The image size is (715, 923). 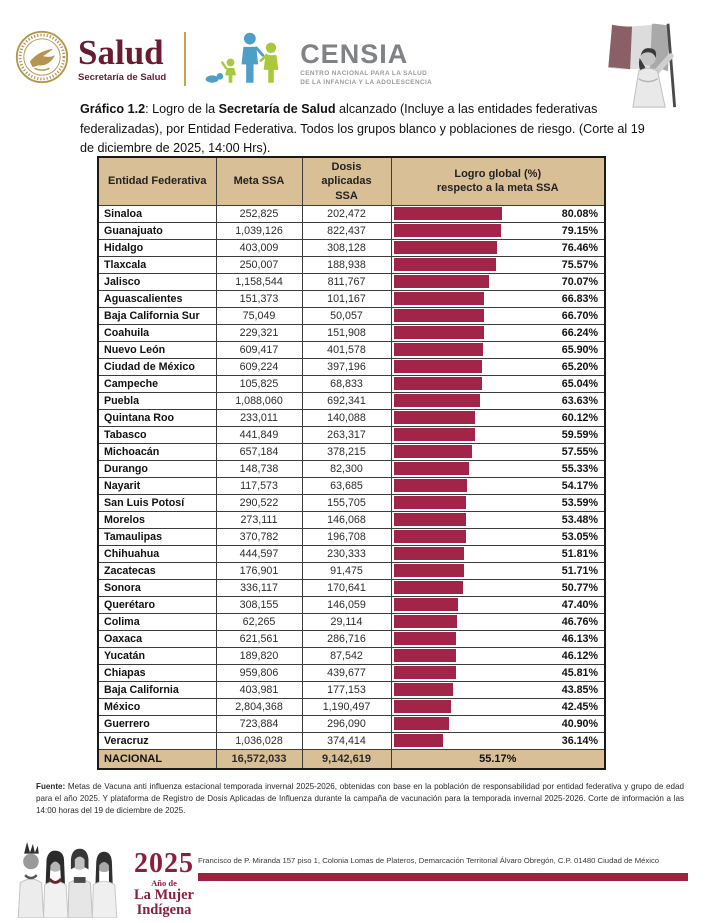 I want to click on logro-percent: 50.77%, so click(x=579, y=587).